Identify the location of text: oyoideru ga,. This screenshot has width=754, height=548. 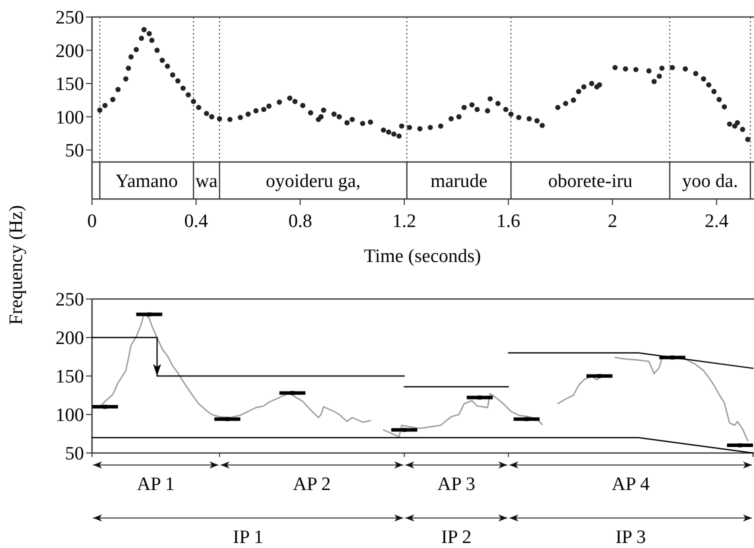
(313, 181).